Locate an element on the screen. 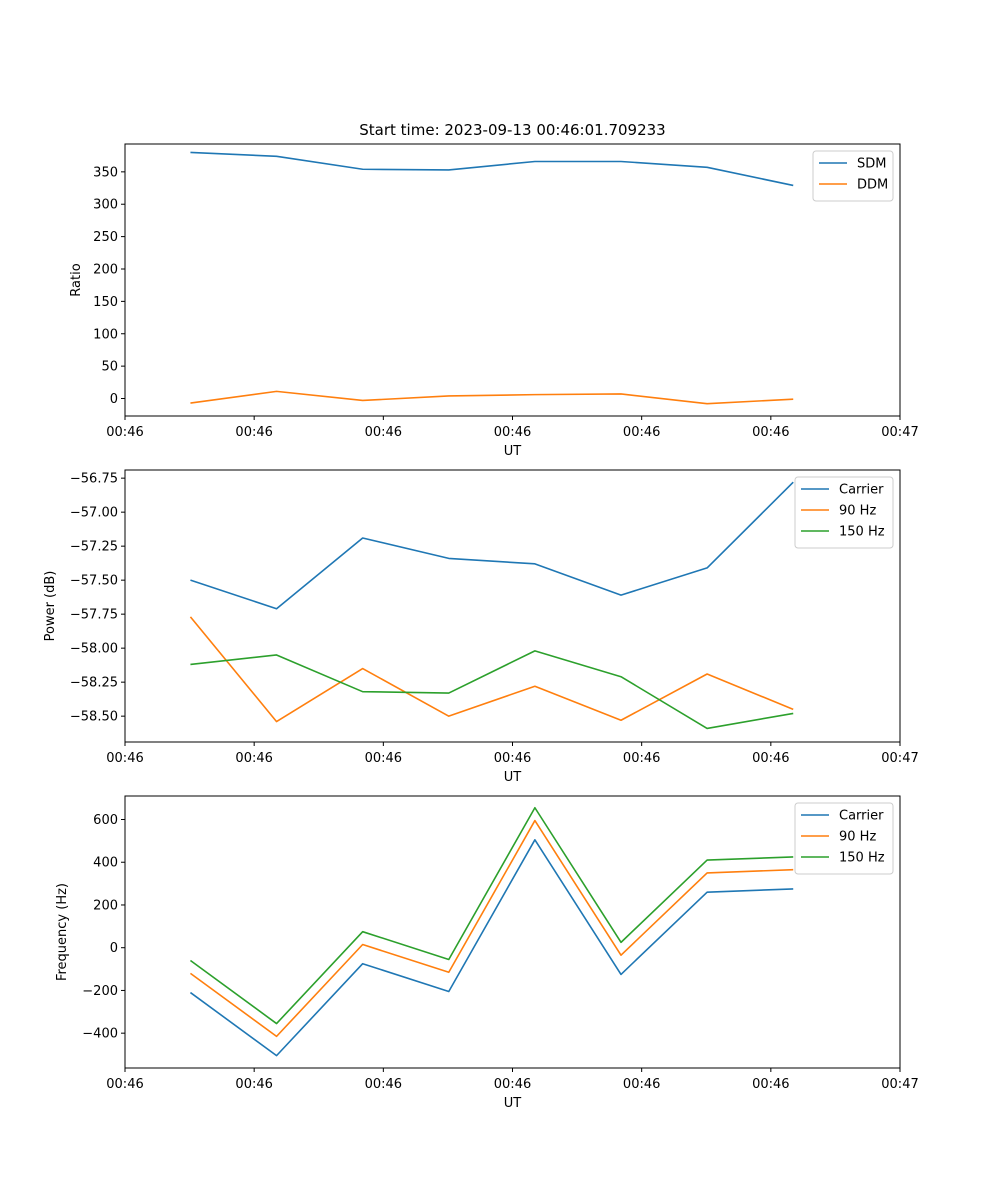  y-axis-label: Frequency (Hz) is located at coordinates (62, 932).